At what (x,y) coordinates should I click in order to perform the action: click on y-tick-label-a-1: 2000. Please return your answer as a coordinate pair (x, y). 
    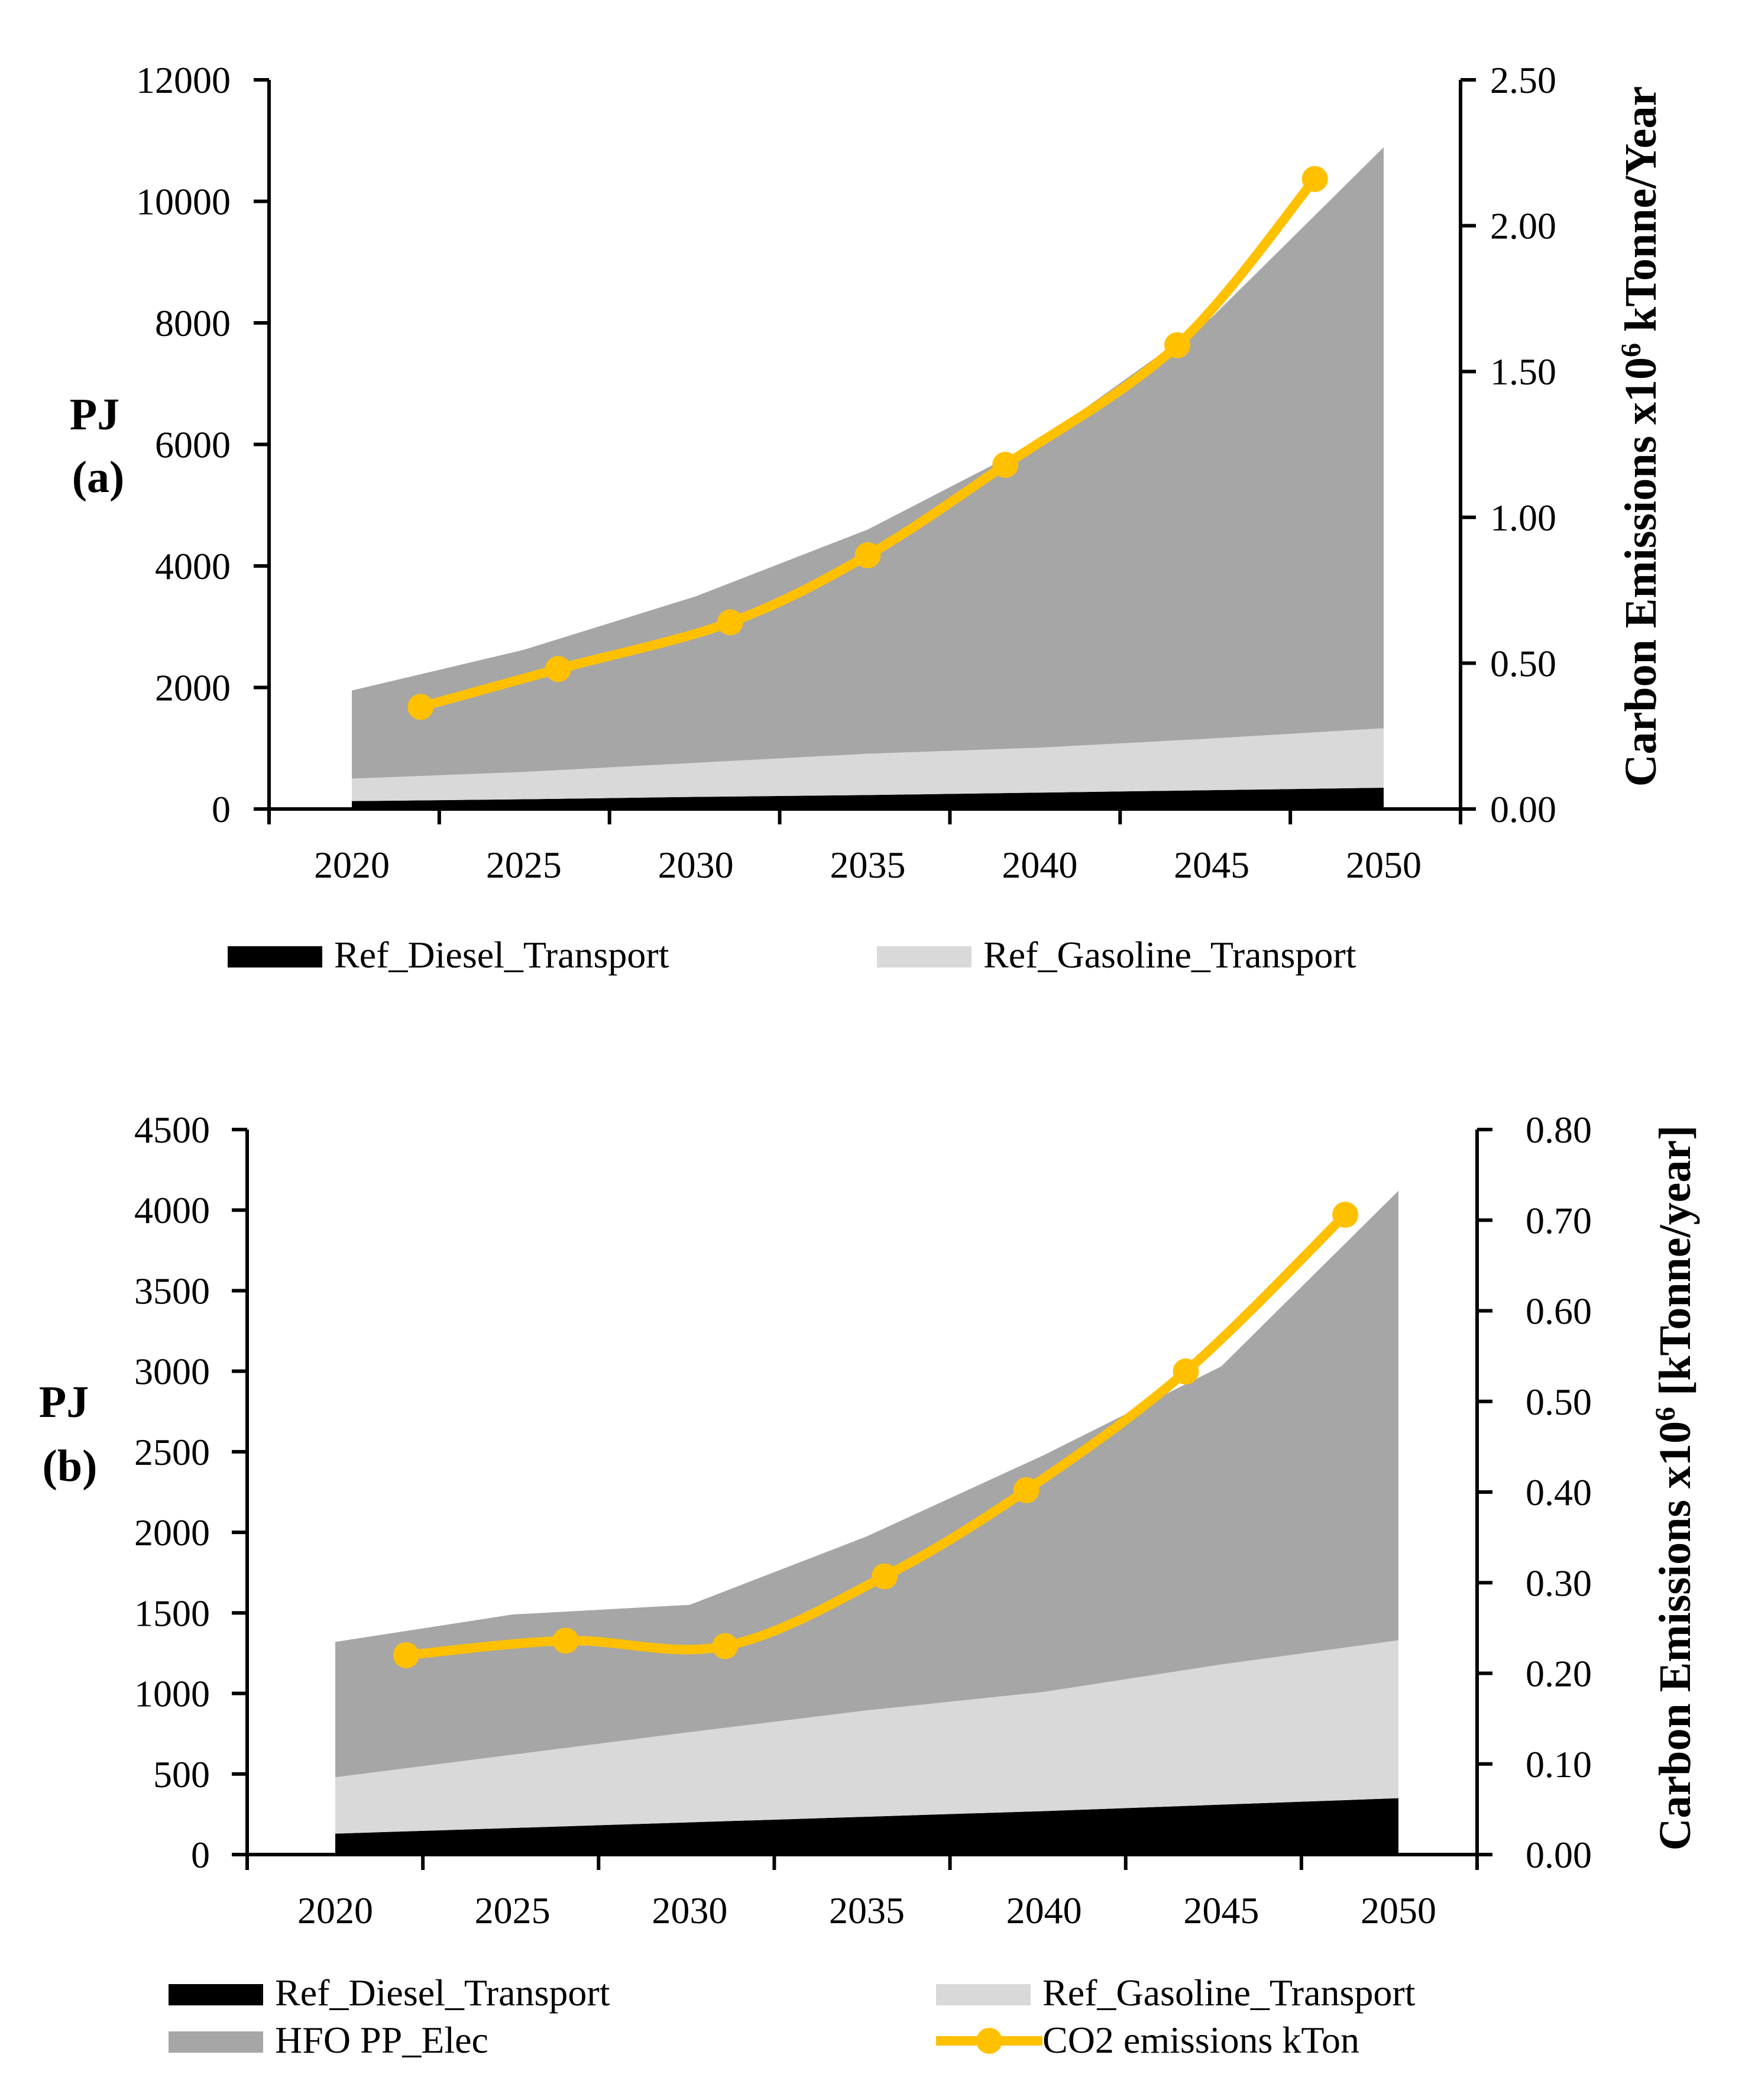
    Looking at the image, I should click on (193, 688).